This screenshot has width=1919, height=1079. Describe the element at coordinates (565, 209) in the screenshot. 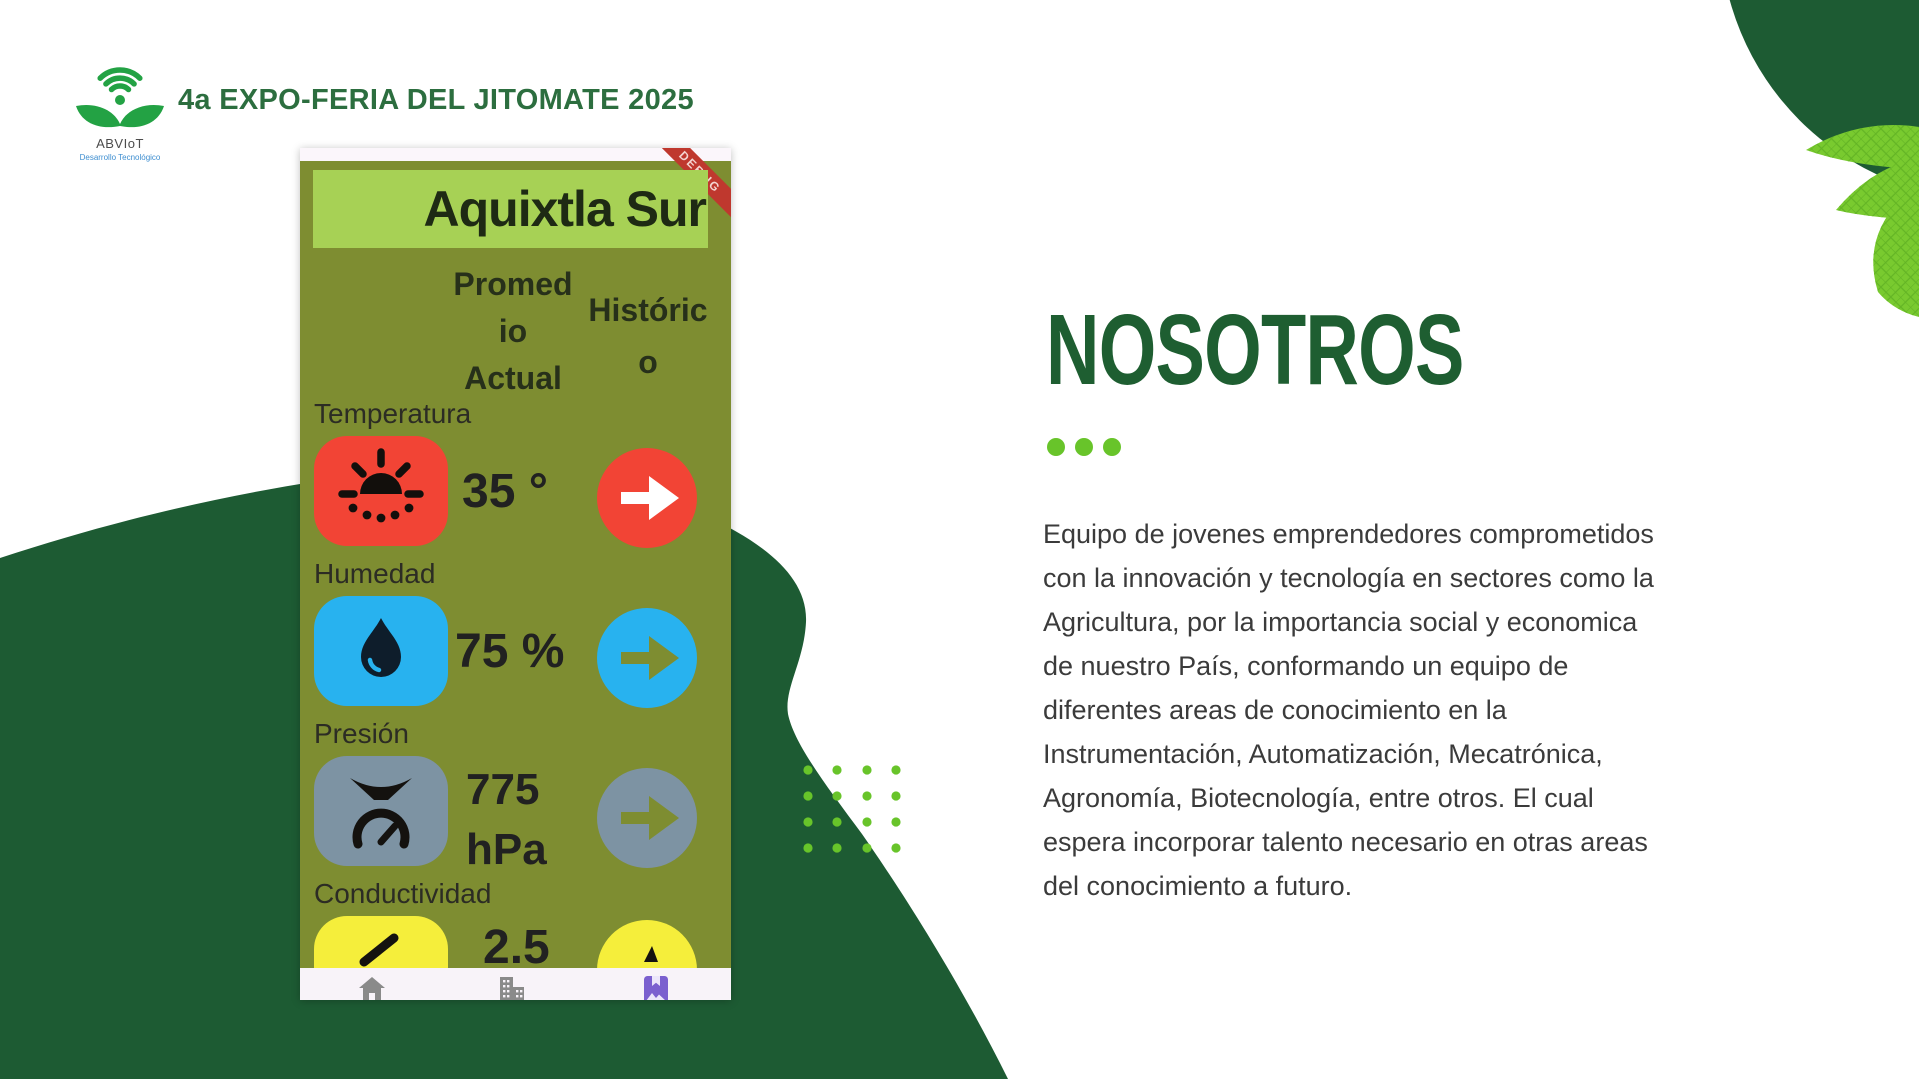

I see `station-name: Aquixtla Sur` at that location.